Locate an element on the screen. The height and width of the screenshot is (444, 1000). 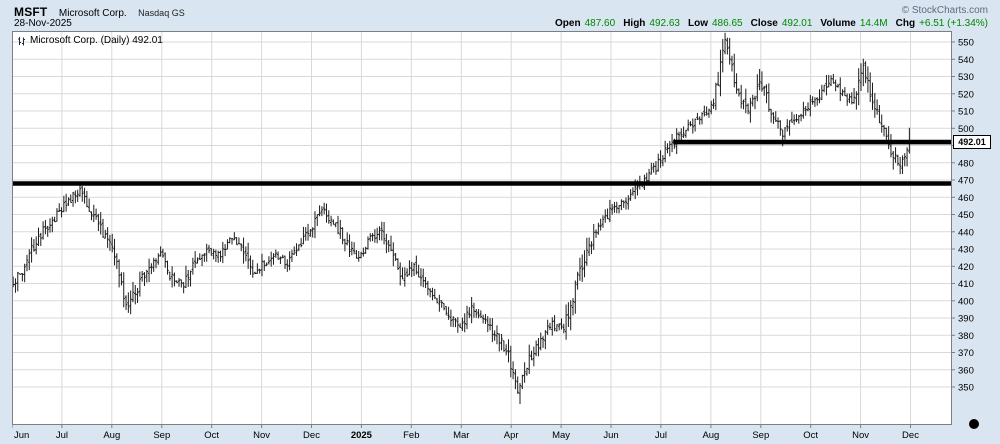
chart-type-icon is located at coordinates (21, 40).